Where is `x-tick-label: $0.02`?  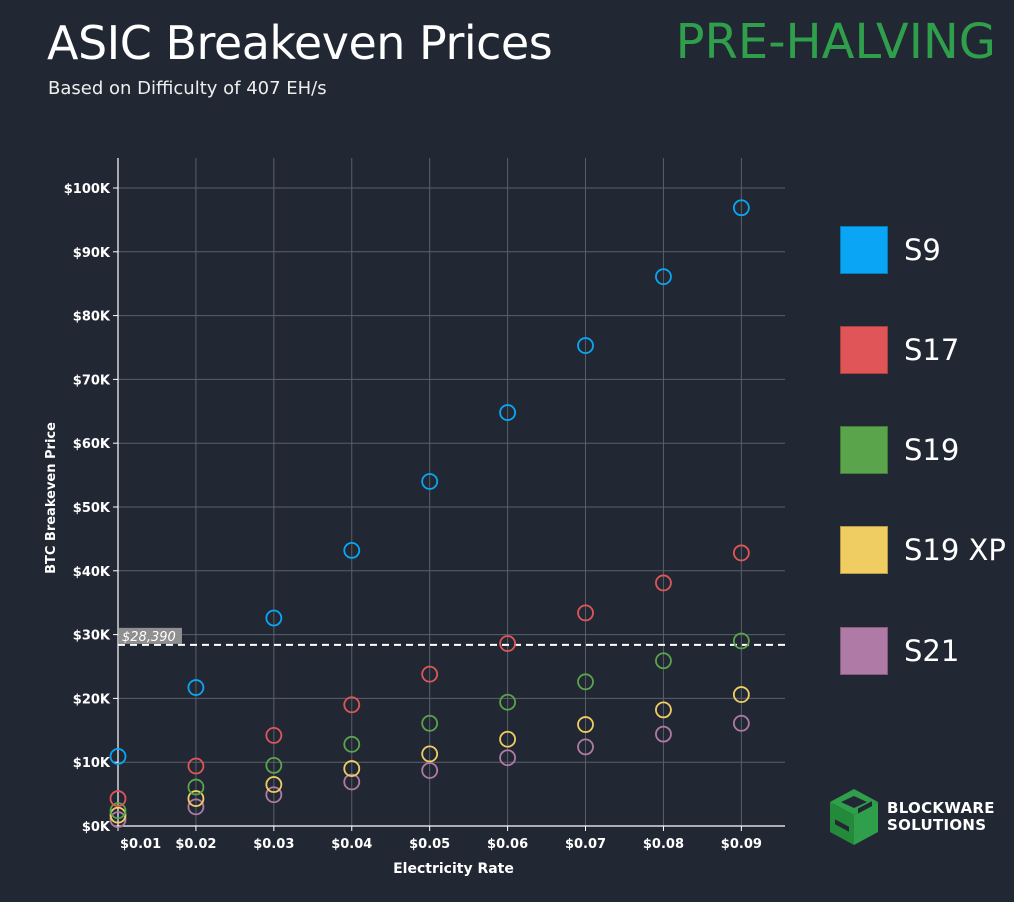 x-tick-label: $0.02 is located at coordinates (195, 844).